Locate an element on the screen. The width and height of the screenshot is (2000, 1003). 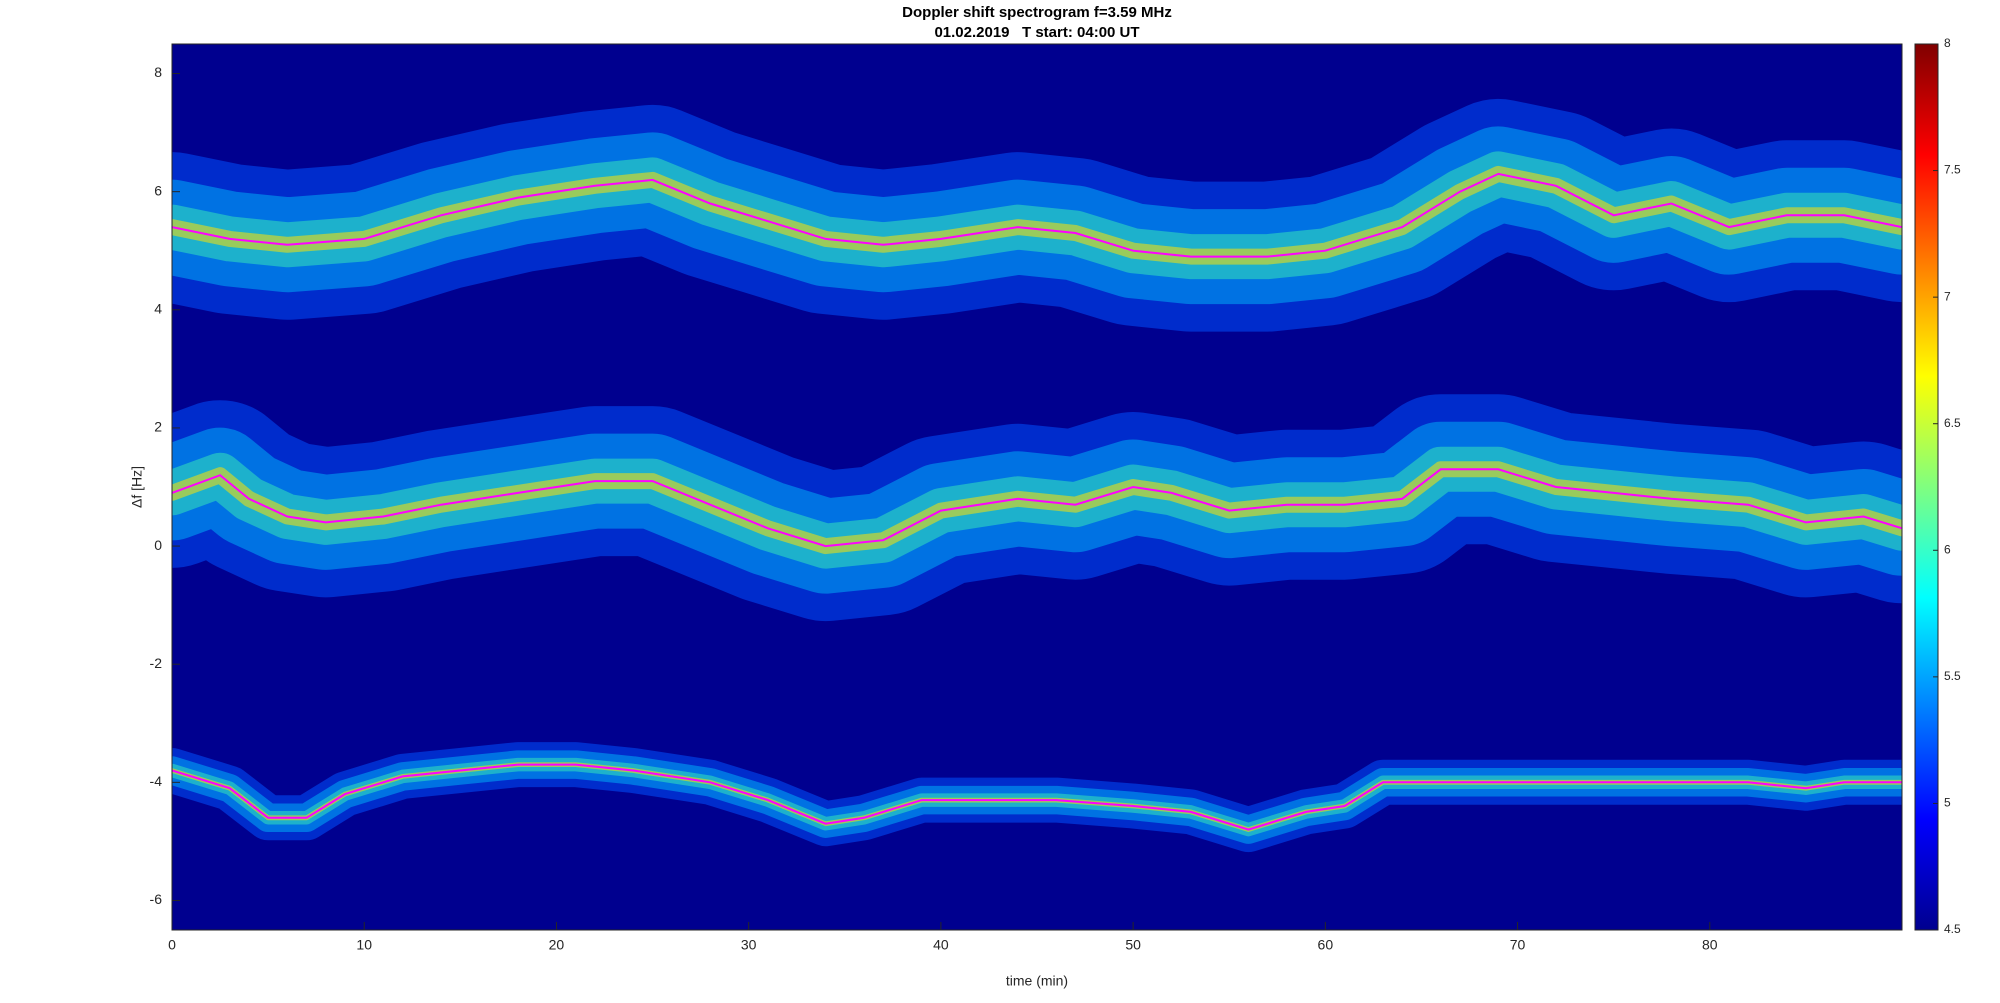
colorbar-tick-label: 7 is located at coordinates (1947, 296).